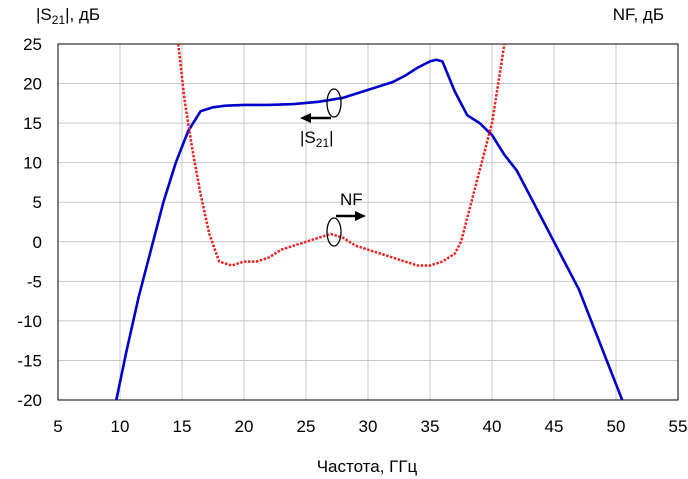  Describe the element at coordinates (351, 199) in the screenshot. I see `annotation-nf-label: NF` at that location.